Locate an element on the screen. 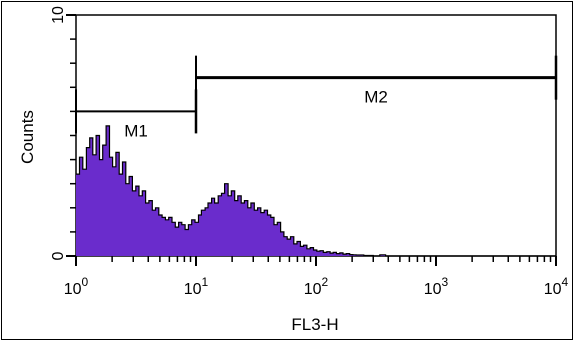 Image resolution: width=576 pixels, height=343 pixels. x-tick-label: 10² is located at coordinates (316, 286).